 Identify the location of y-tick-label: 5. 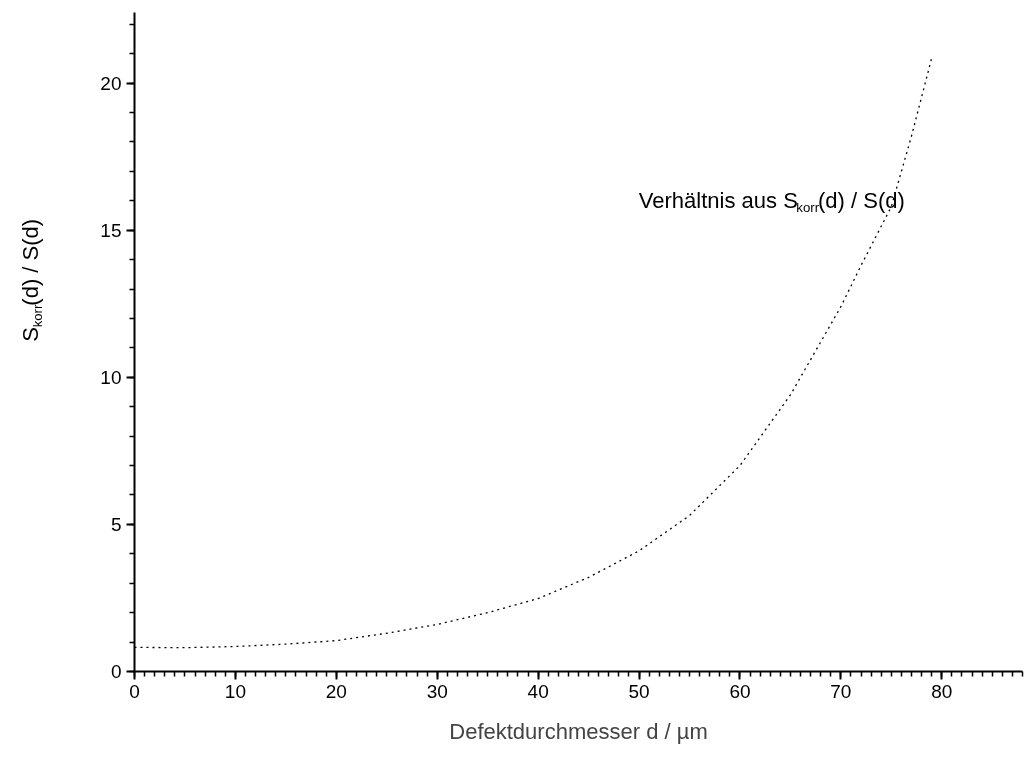
(116, 524).